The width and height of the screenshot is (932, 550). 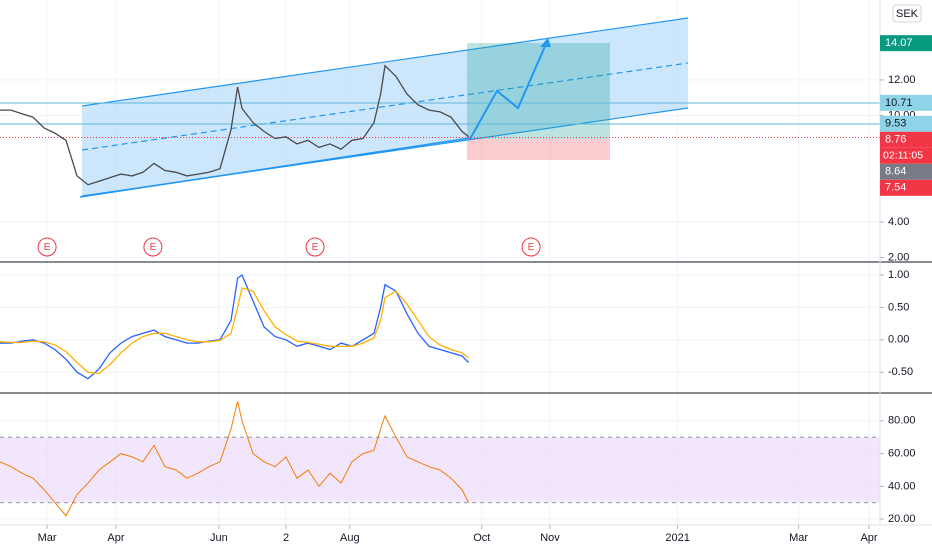 I want to click on countdown-box, so click(x=906, y=155).